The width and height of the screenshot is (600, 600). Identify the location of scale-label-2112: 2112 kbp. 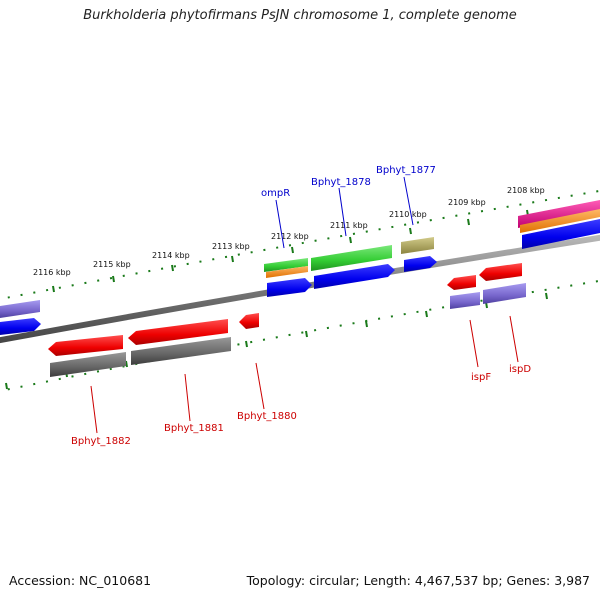
(290, 236).